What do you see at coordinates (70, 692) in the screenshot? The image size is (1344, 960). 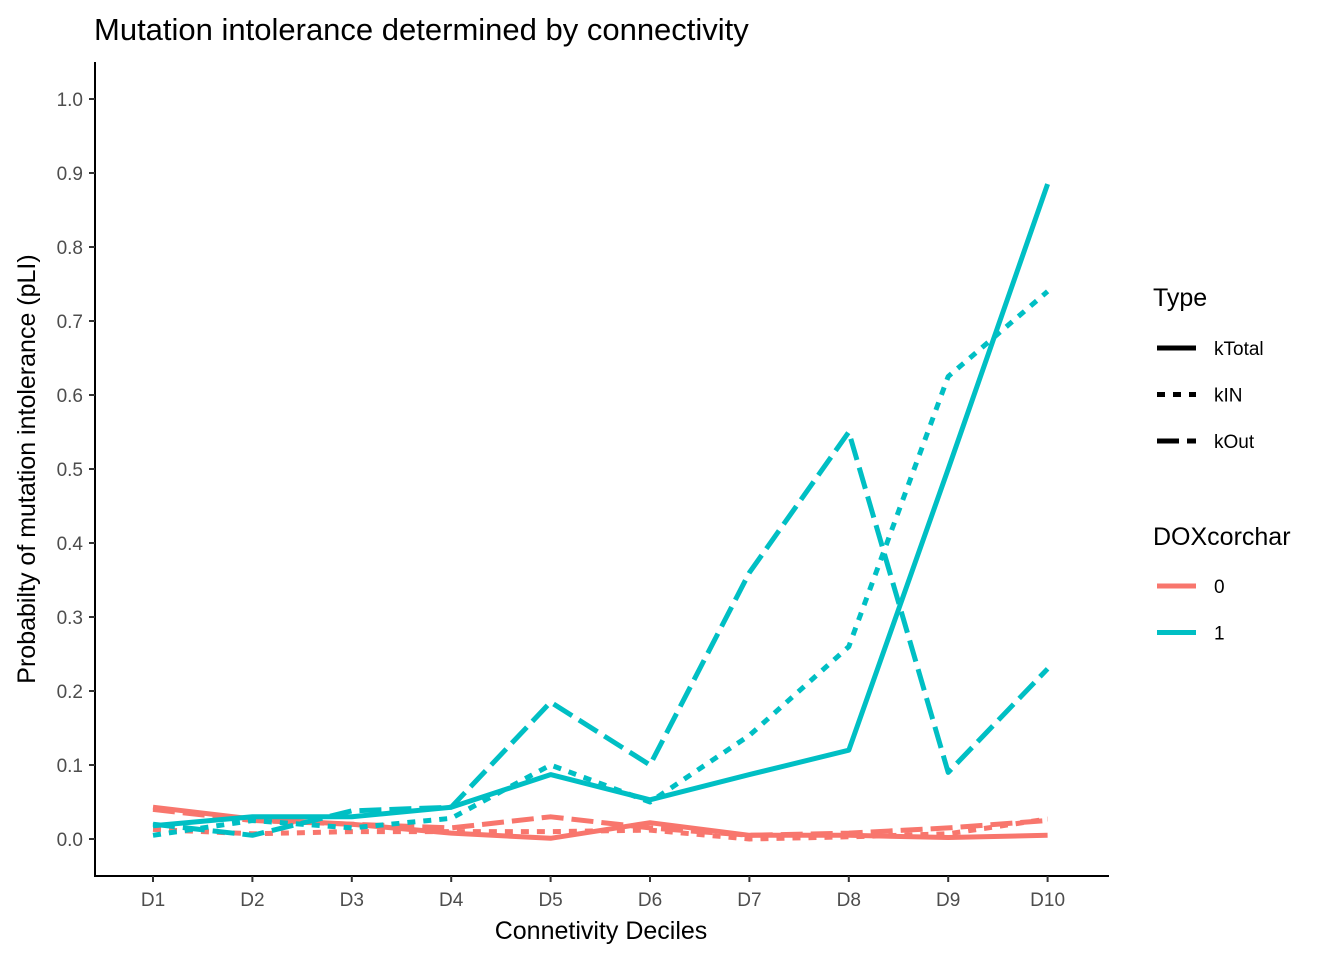 I see `y-tick-label: 0.2` at bounding box center [70, 692].